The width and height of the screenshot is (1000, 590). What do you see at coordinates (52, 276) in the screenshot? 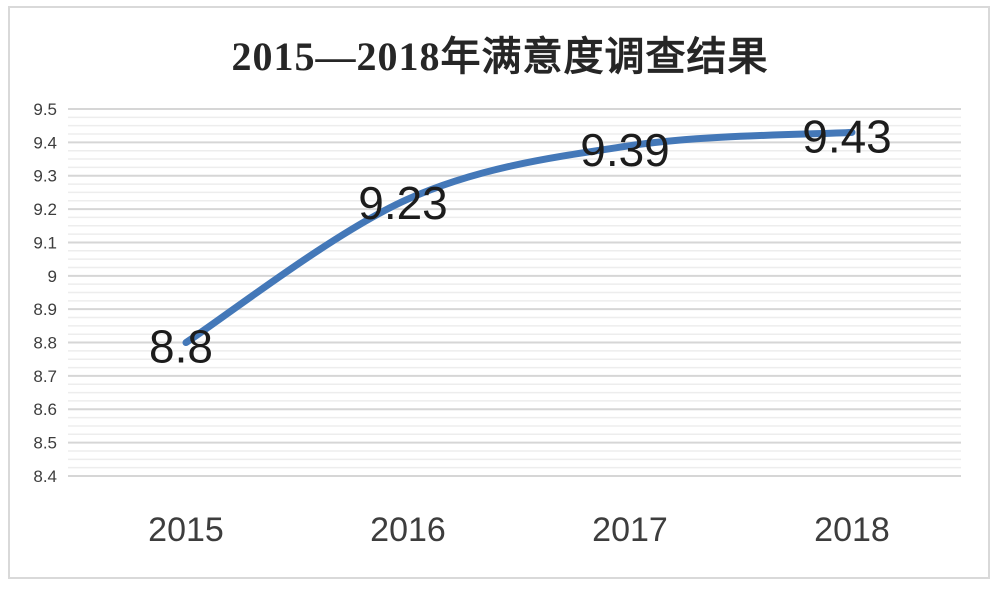
I see `y-tick-label: 9` at bounding box center [52, 276].